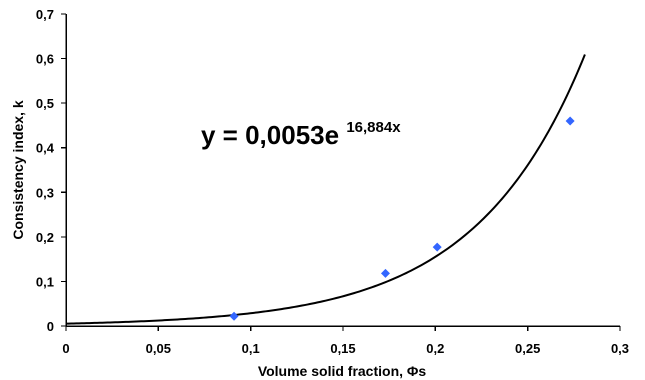 Image resolution: width=645 pixels, height=380 pixels. What do you see at coordinates (45, 148) in the screenshot?
I see `y-tick-label: 0,4` at bounding box center [45, 148].